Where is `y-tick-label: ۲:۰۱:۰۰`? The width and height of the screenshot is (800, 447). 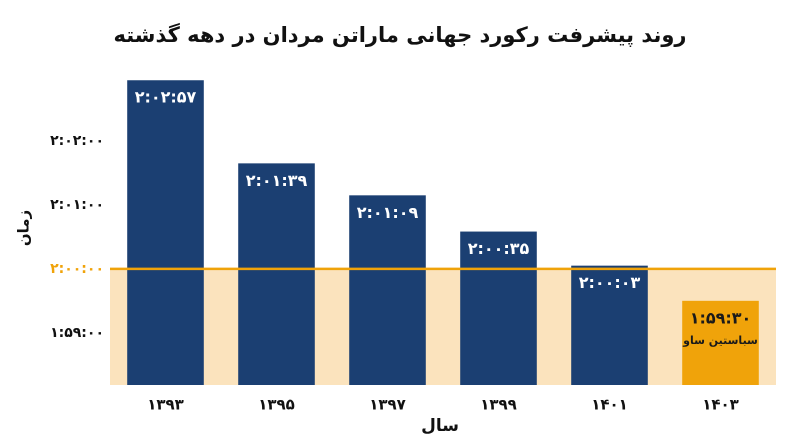
y-tick-label: ۲:۰۱:۰۰ is located at coordinates (77, 205).